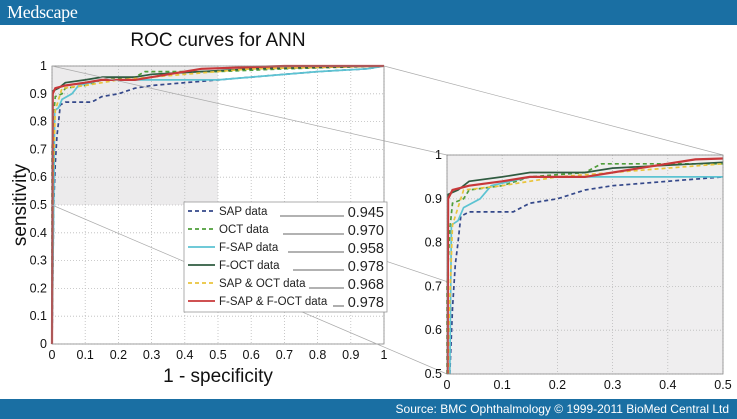  I want to click on legend-item: SAP data 0.945, so click(286, 213).